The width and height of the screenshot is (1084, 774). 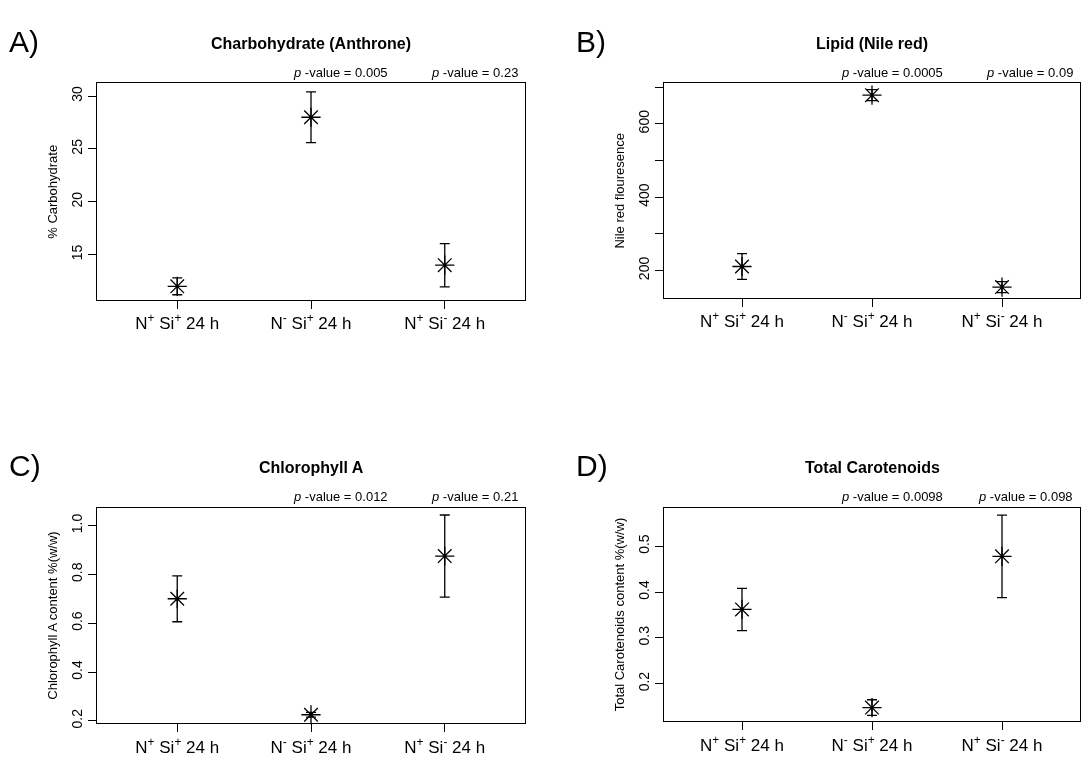 What do you see at coordinates (77, 146) in the screenshot?
I see `y-tick-label: 25` at bounding box center [77, 146].